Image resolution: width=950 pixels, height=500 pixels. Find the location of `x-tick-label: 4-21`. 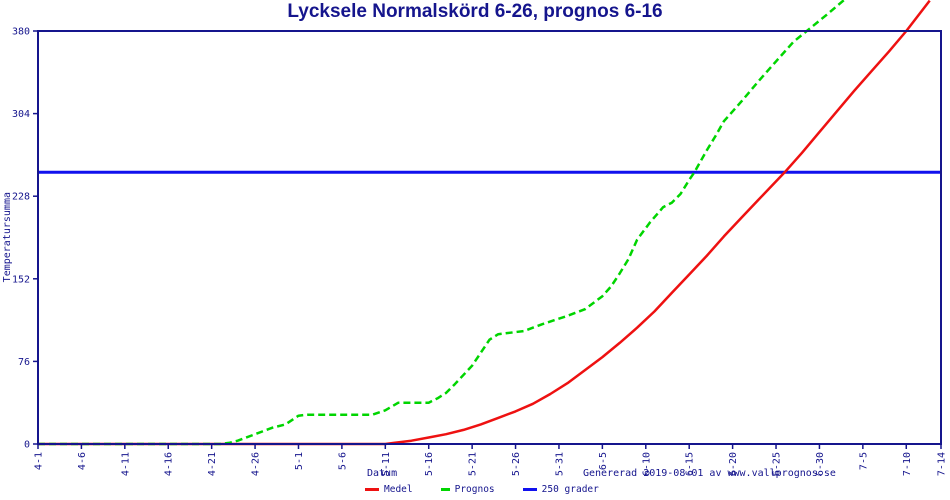

x-tick-label: 4-21 is located at coordinates (212, 464).